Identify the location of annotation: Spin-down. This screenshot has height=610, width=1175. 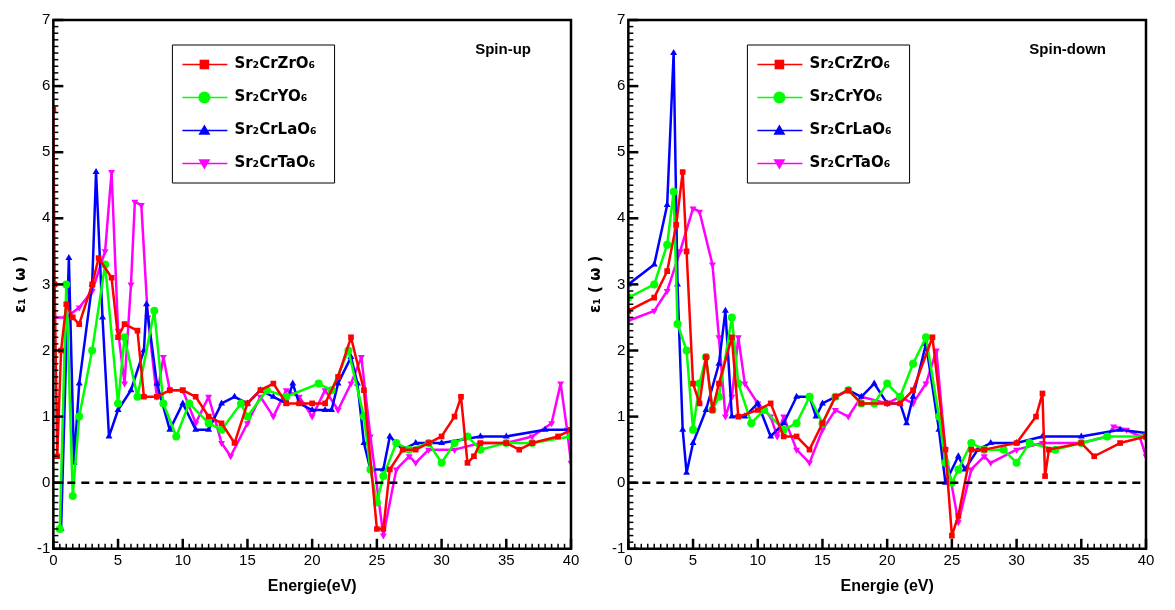
(1067, 48).